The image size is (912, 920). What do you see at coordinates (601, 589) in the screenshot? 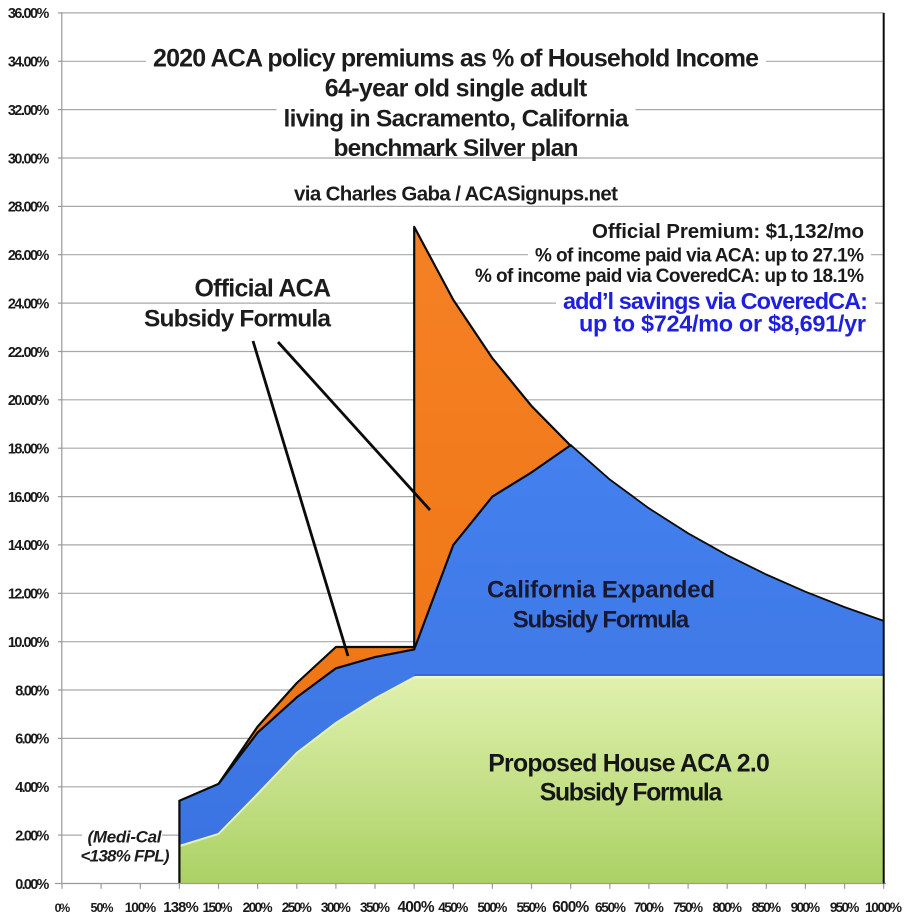
I see `svg-text: California Expanded` at bounding box center [601, 589].